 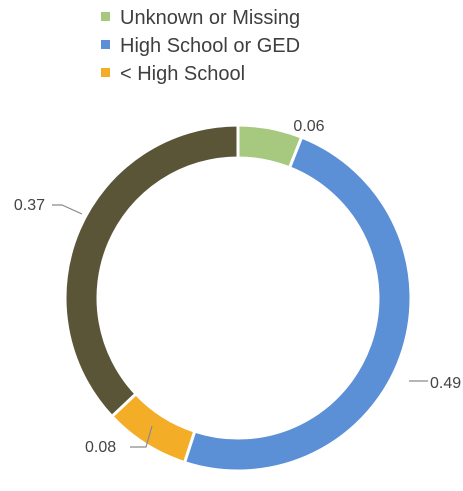 I want to click on legend-label-less-than-high-school: < High School, so click(x=182, y=74).